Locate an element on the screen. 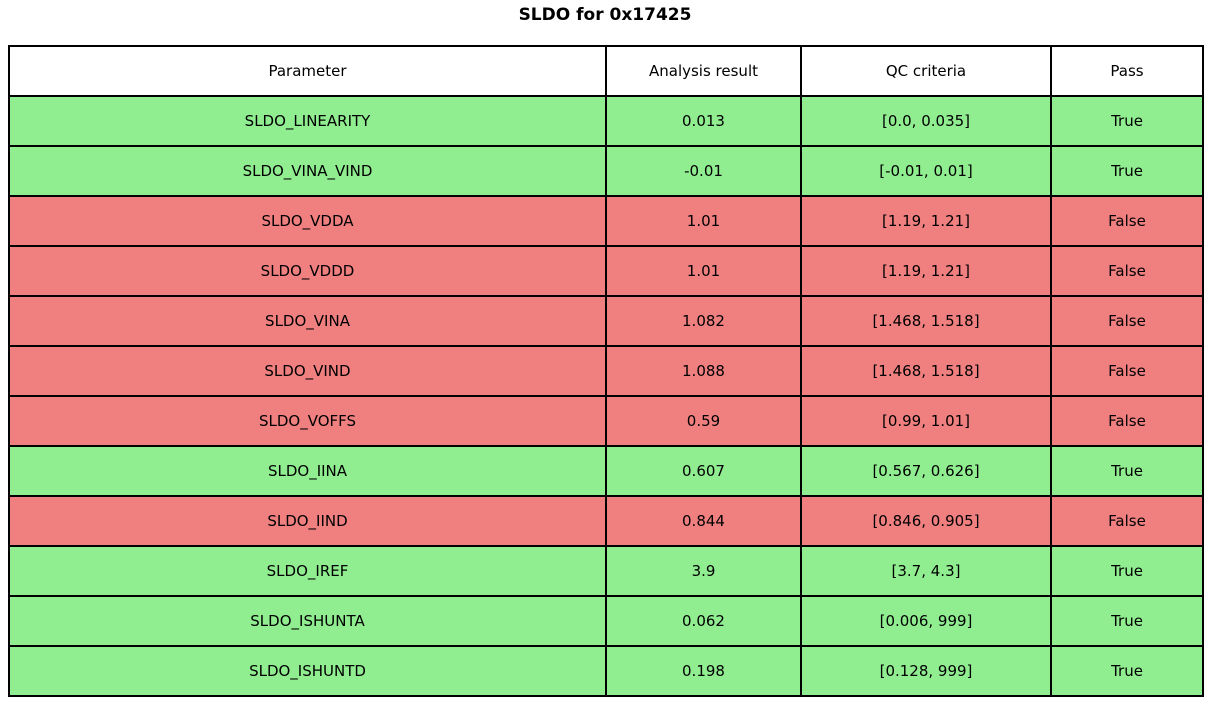 The image size is (1210, 705). cell-qc-criteria: [0.006, 999] is located at coordinates (926, 621).